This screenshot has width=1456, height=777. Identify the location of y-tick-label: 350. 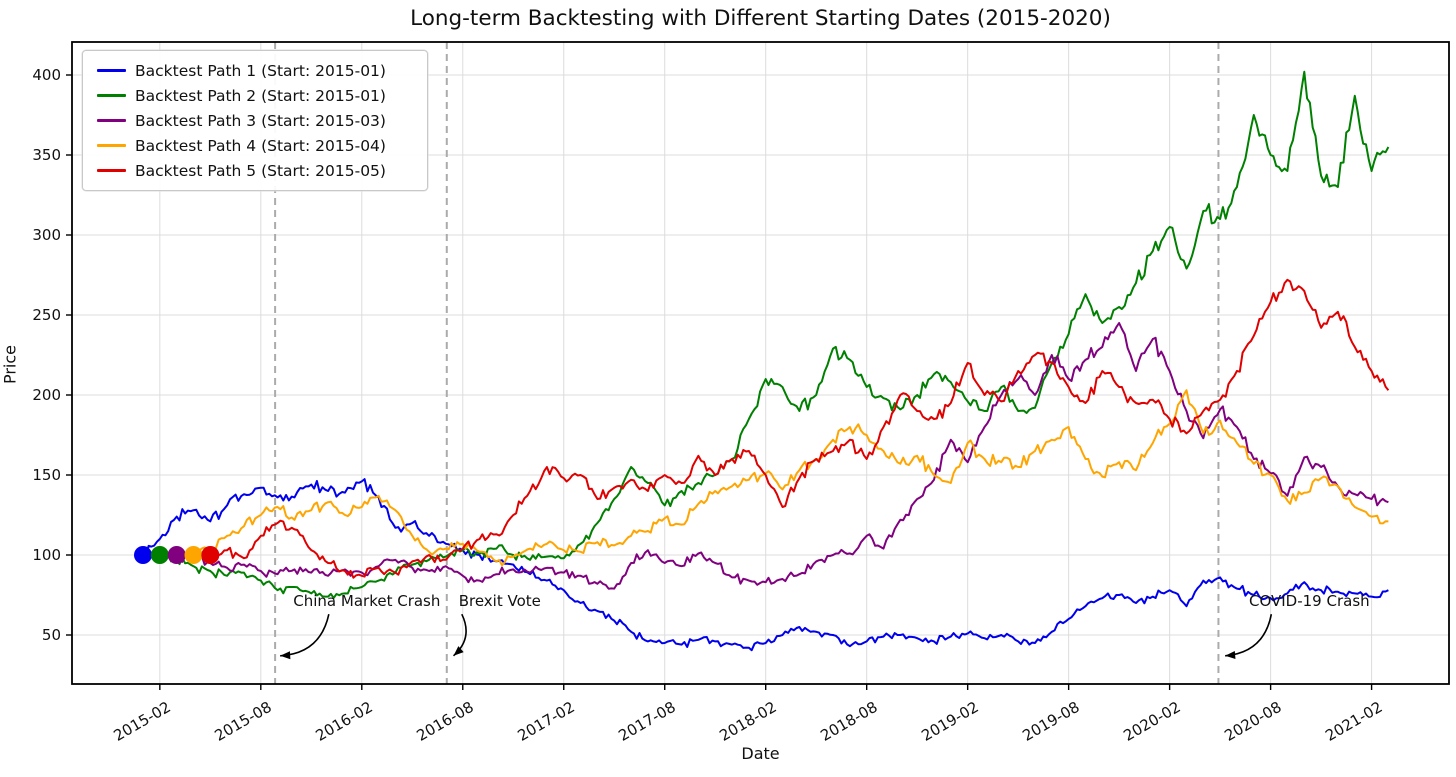
(46, 155).